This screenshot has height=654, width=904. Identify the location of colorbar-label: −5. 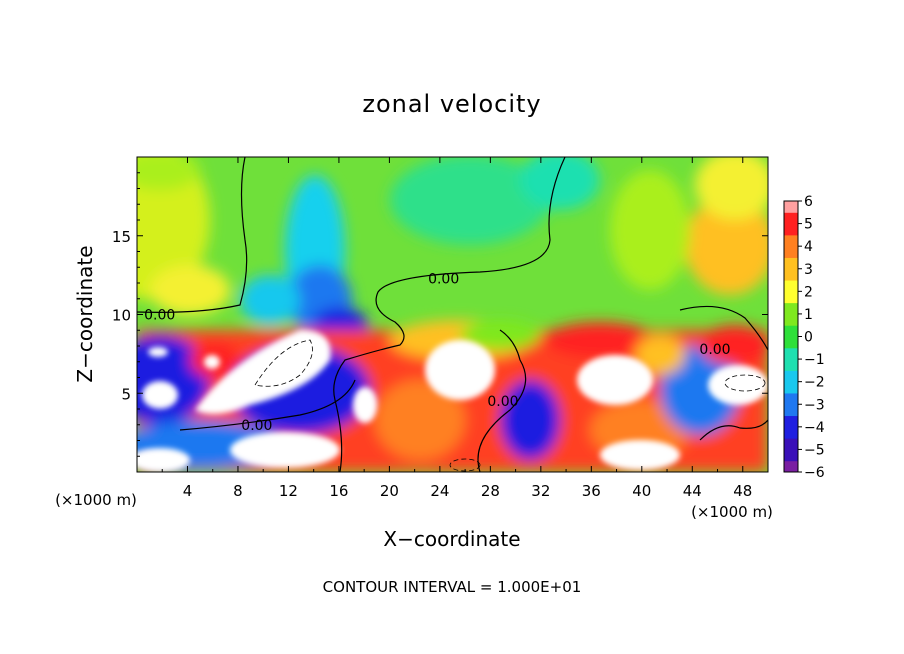
(814, 450).